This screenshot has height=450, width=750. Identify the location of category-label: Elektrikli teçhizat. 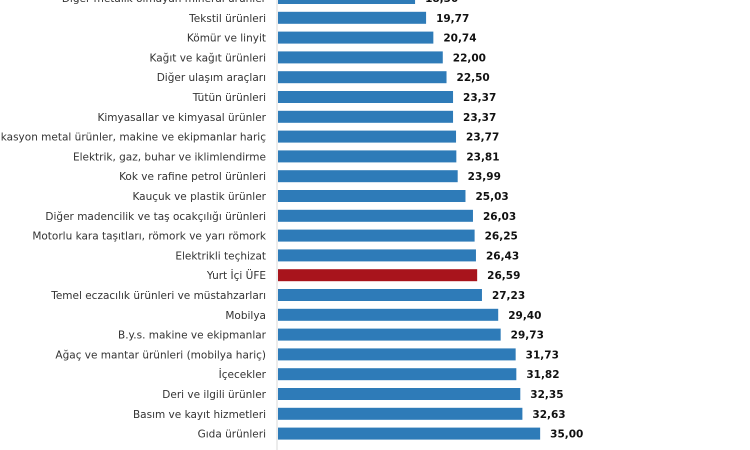
(220, 256).